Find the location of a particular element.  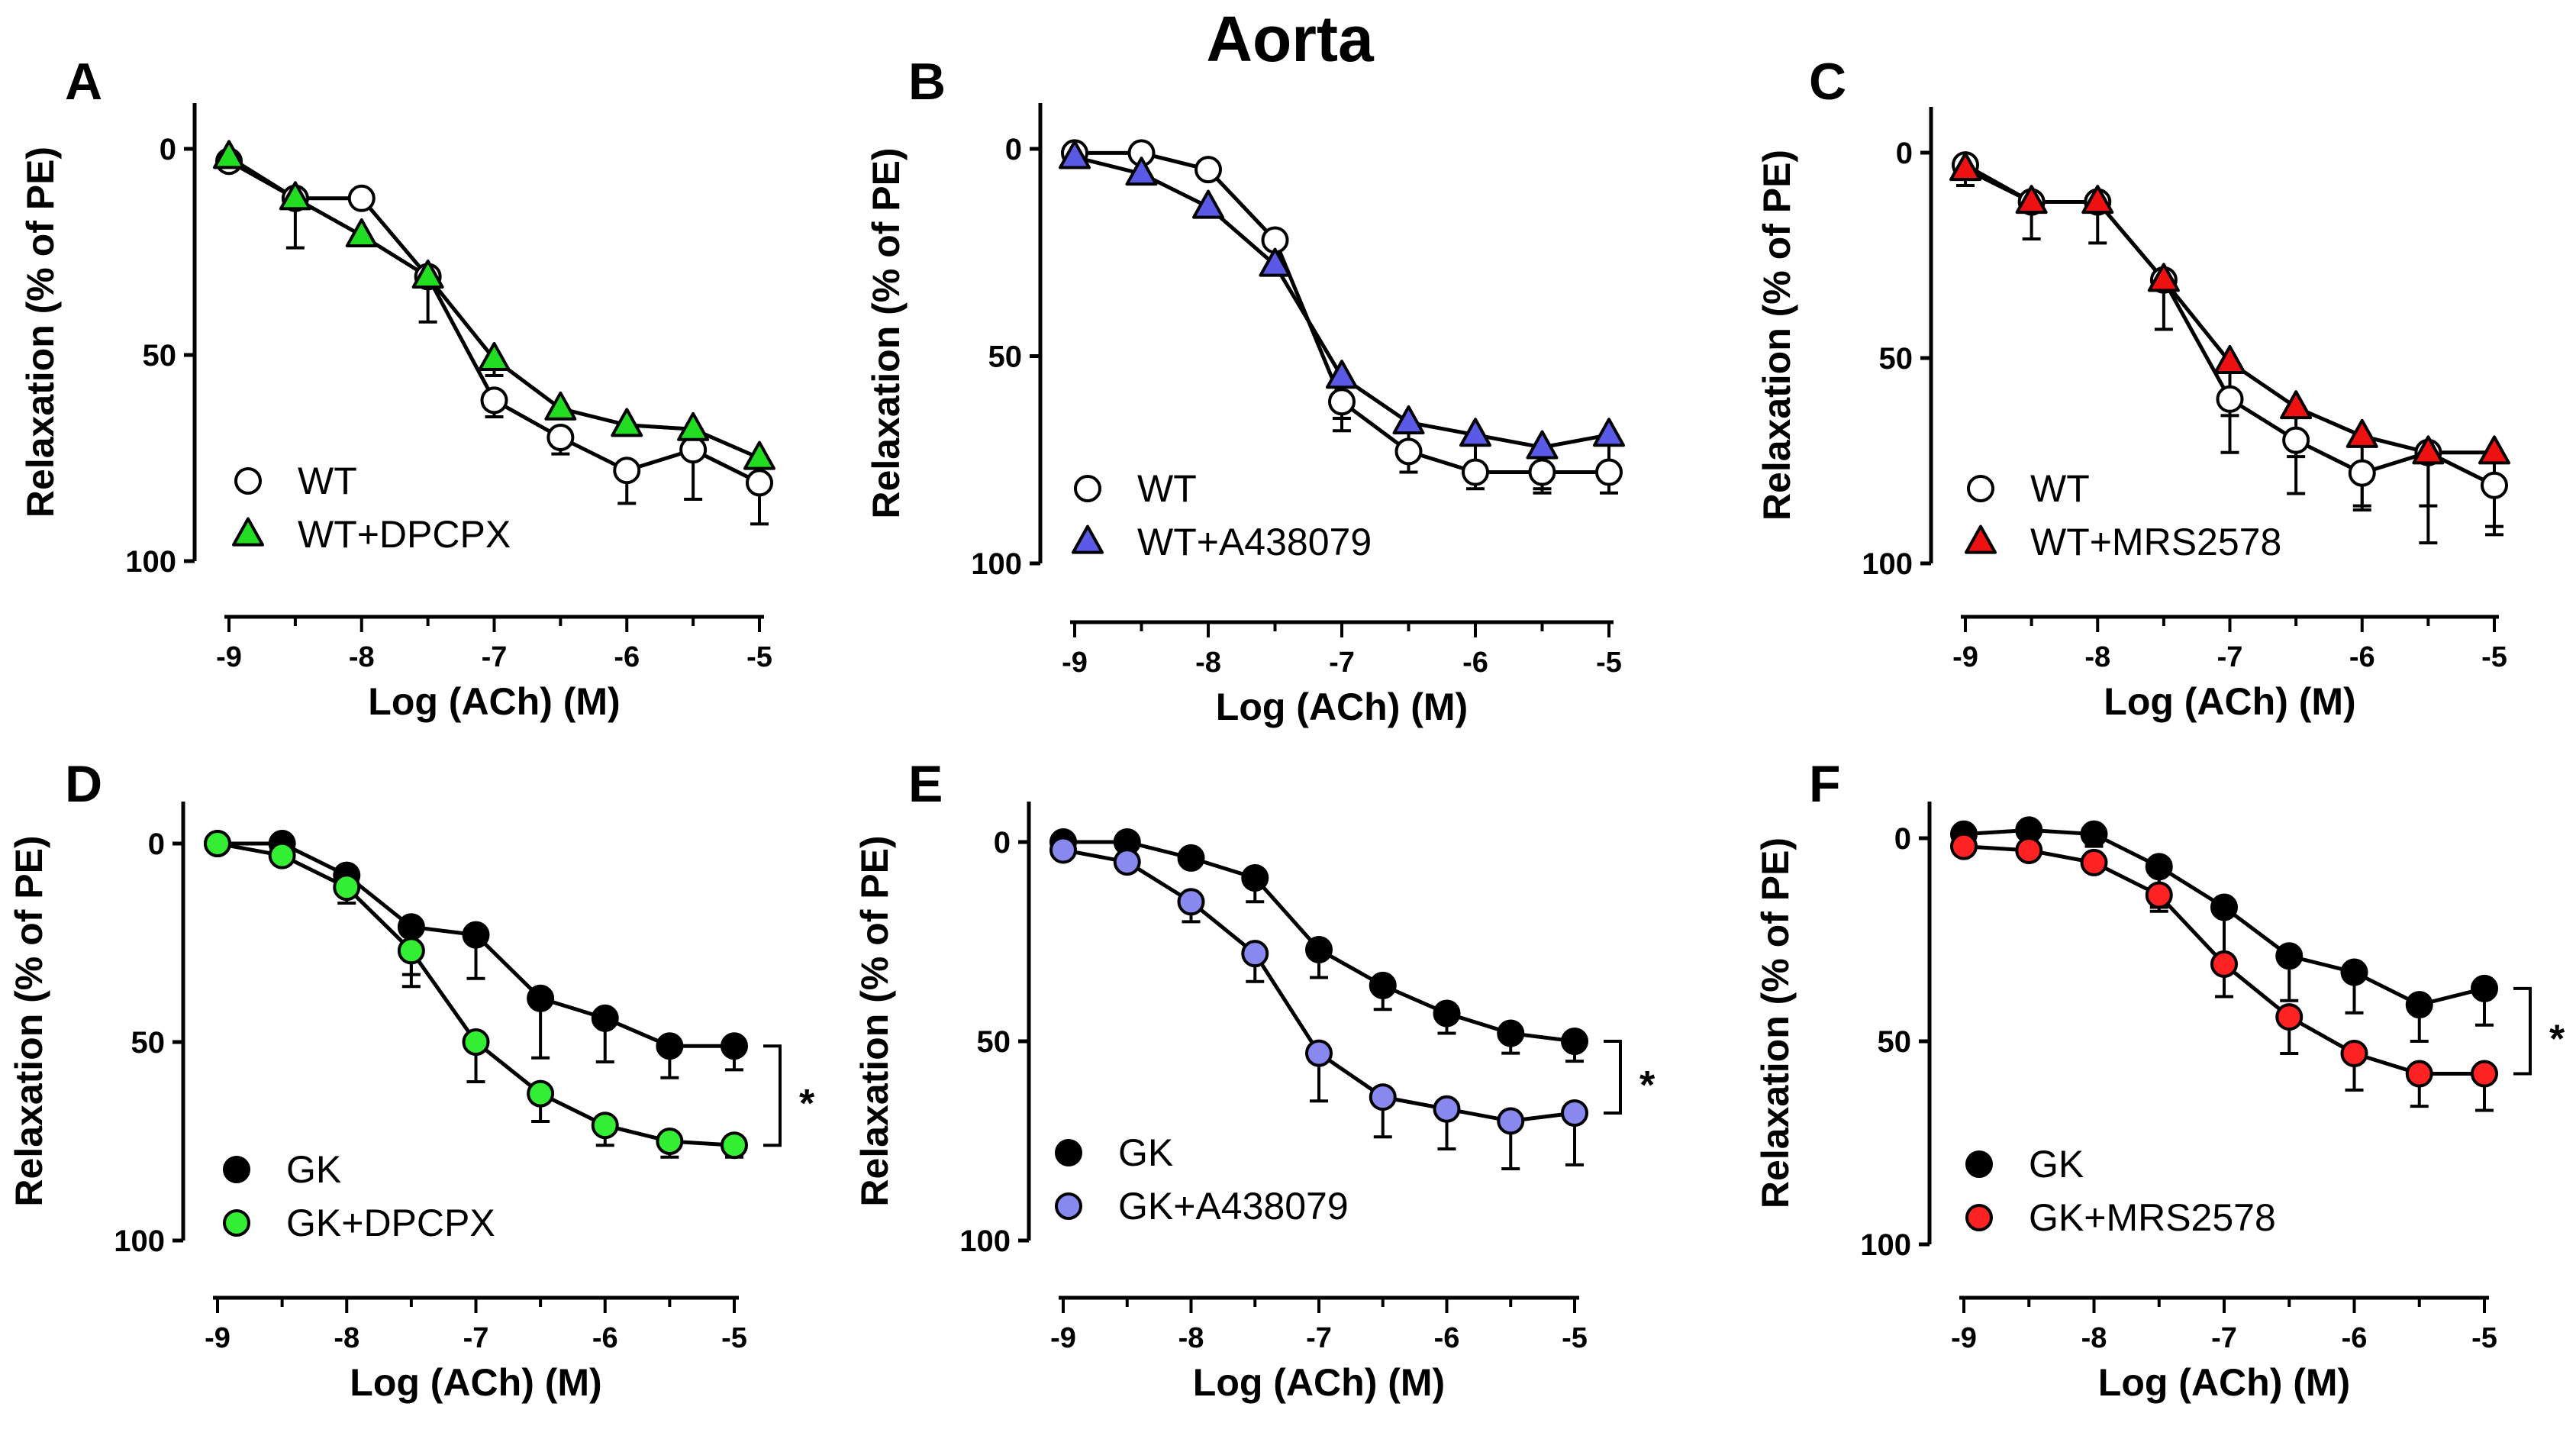

panel-letter: A is located at coordinates (84, 82).